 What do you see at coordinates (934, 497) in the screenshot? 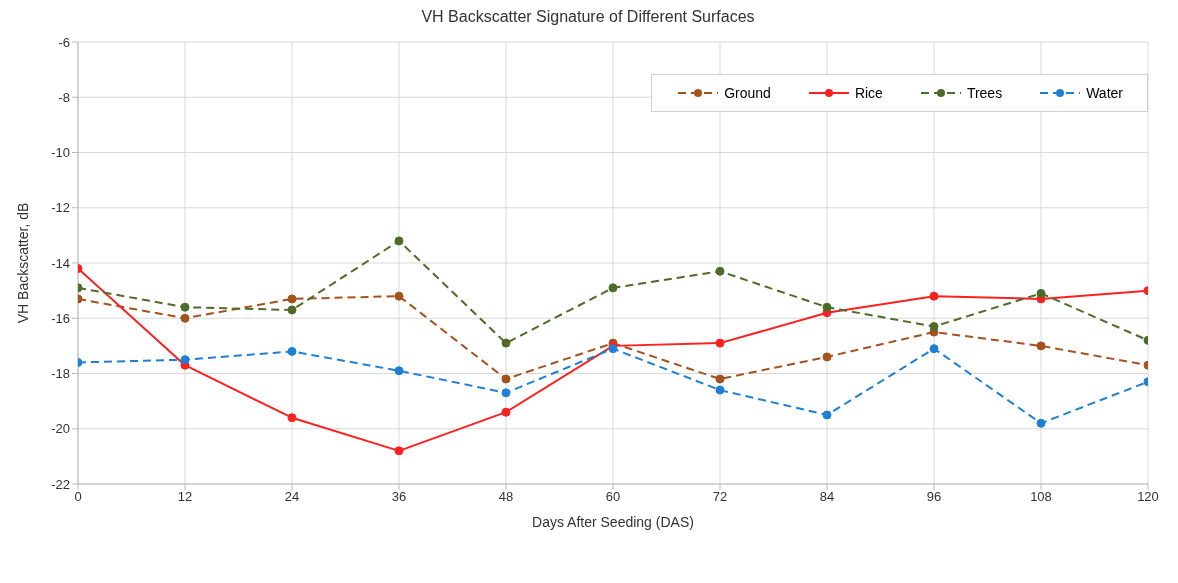
I see `x-tick-label: 96` at bounding box center [934, 497].